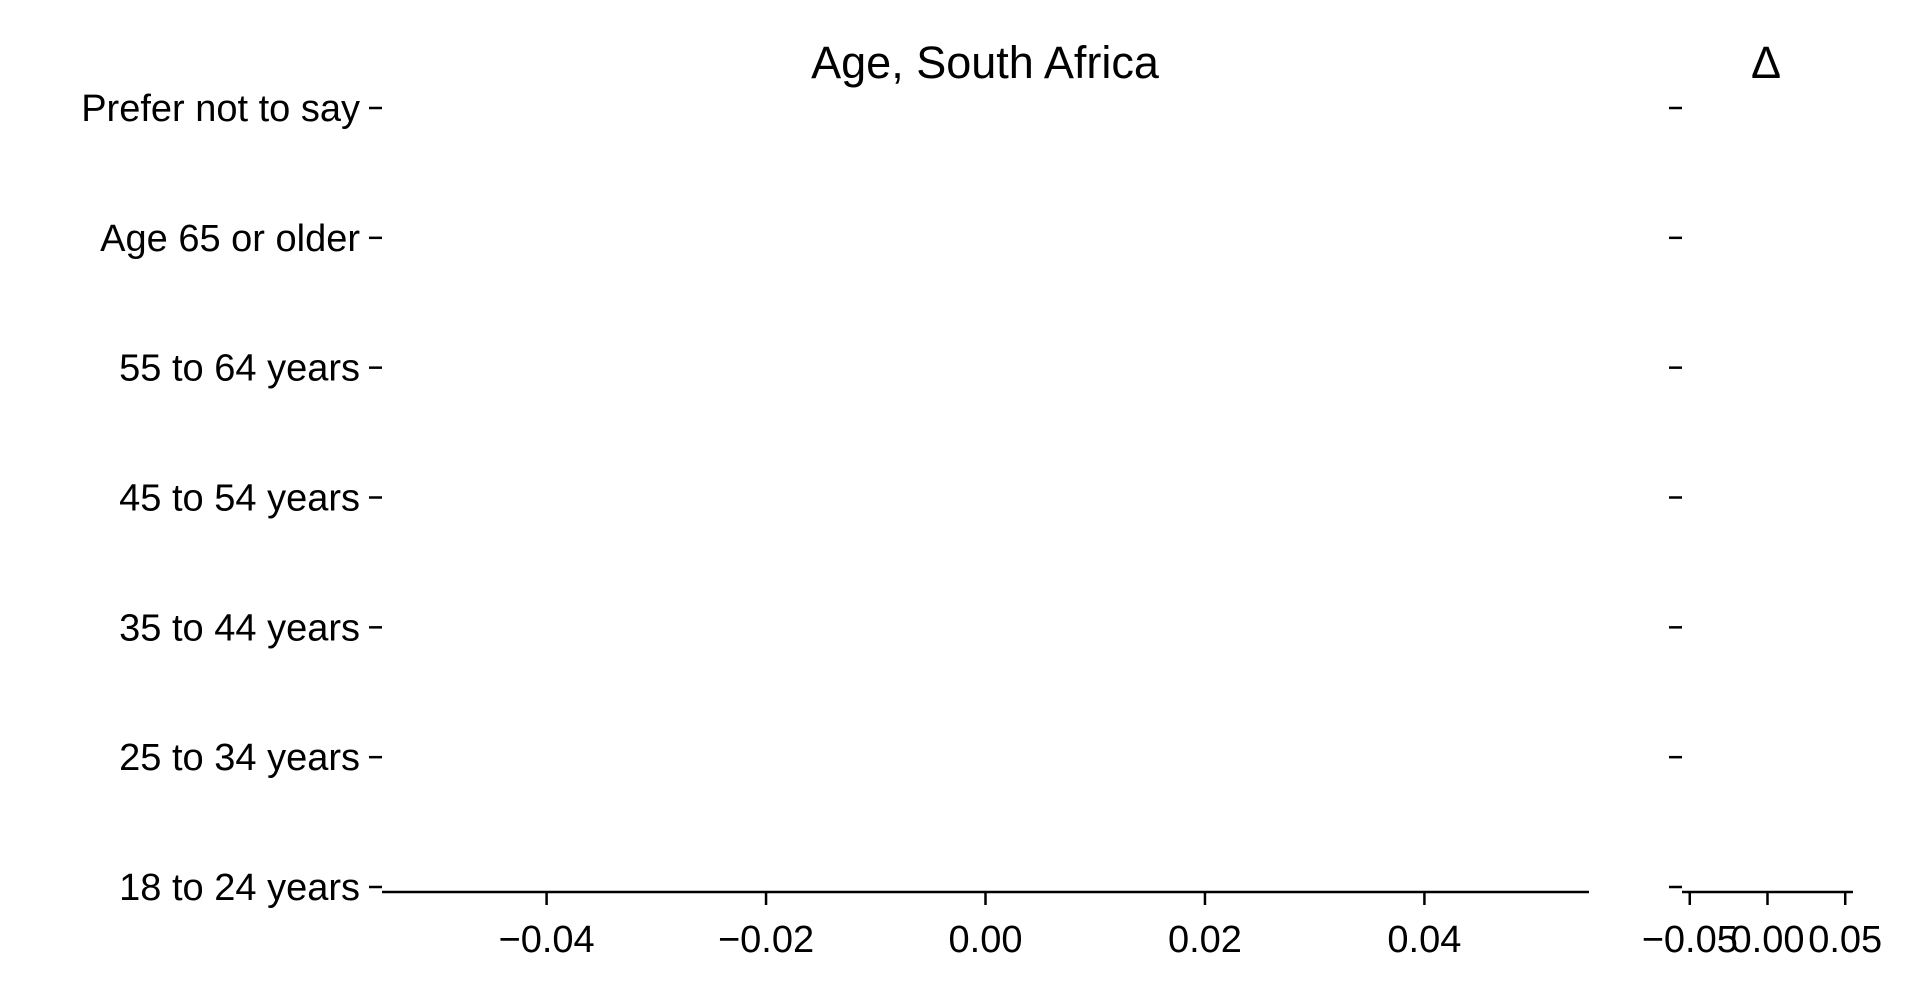 The width and height of the screenshot is (1920, 1000). I want to click on y-tick-label: Age 65 or older, so click(230, 239).